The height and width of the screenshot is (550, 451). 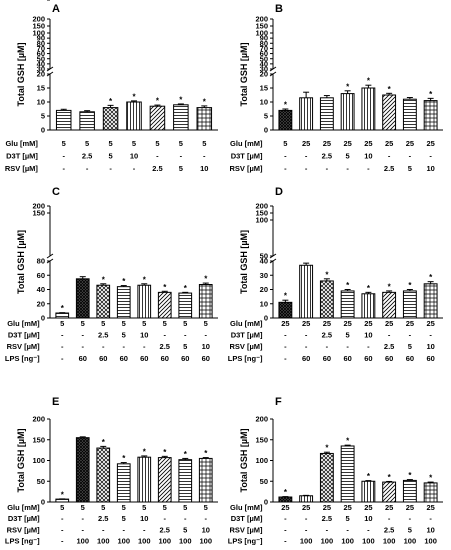 I want to click on table-cell: 60, so click(x=368, y=358).